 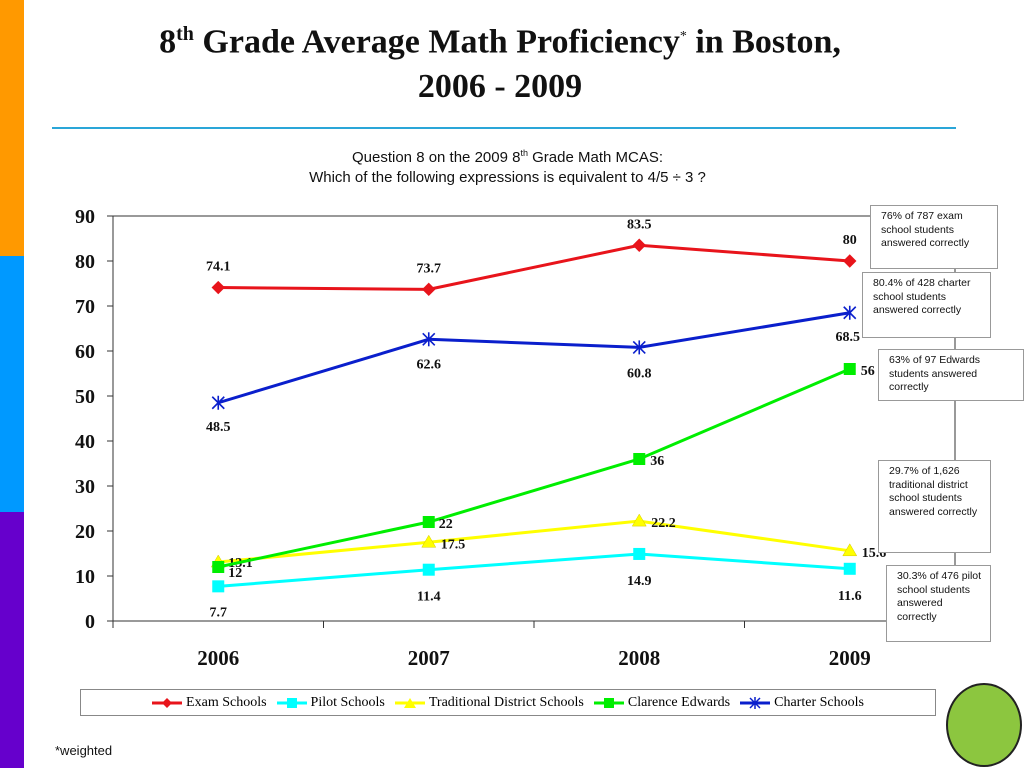 What do you see at coordinates (768, 42) in the screenshot?
I see `title-location: in Boston,` at bounding box center [768, 42].